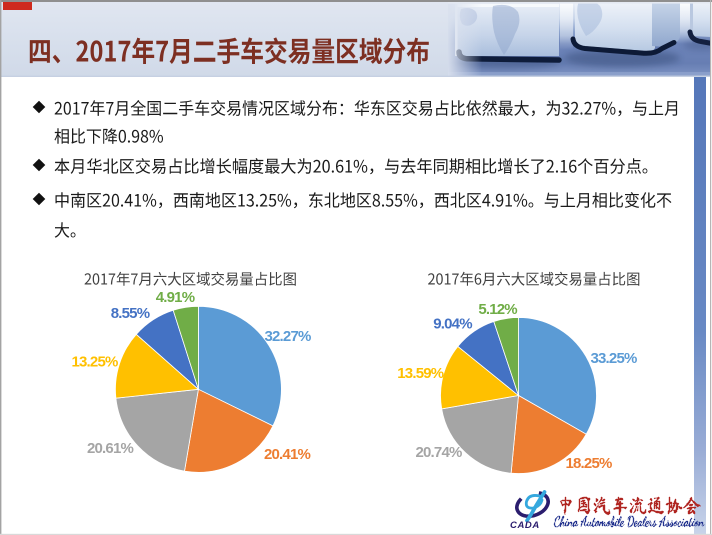 This screenshot has height=535, width=712. I want to click on svg-text: 18.25%, so click(588, 463).